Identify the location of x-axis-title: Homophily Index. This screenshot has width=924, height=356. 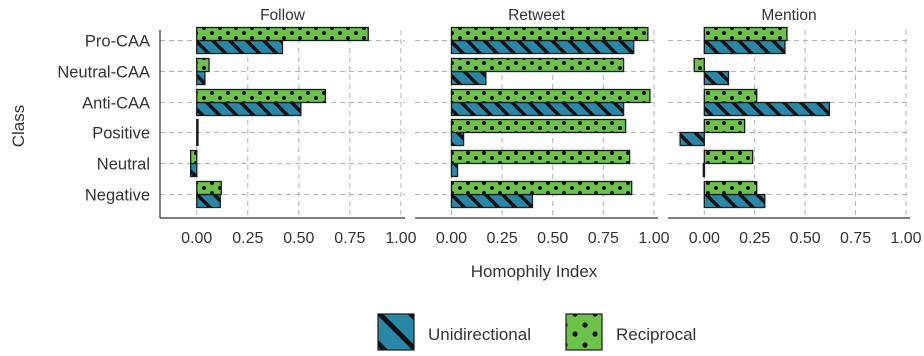
(534, 271).